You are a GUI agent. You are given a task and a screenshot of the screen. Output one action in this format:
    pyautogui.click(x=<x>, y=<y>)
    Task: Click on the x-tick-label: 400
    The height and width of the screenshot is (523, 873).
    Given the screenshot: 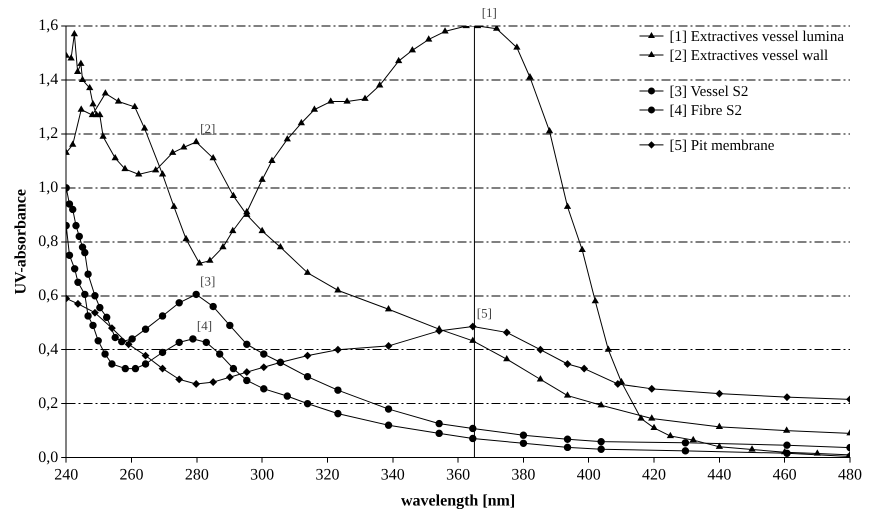 What is the action you would take?
    pyautogui.click(x=588, y=475)
    